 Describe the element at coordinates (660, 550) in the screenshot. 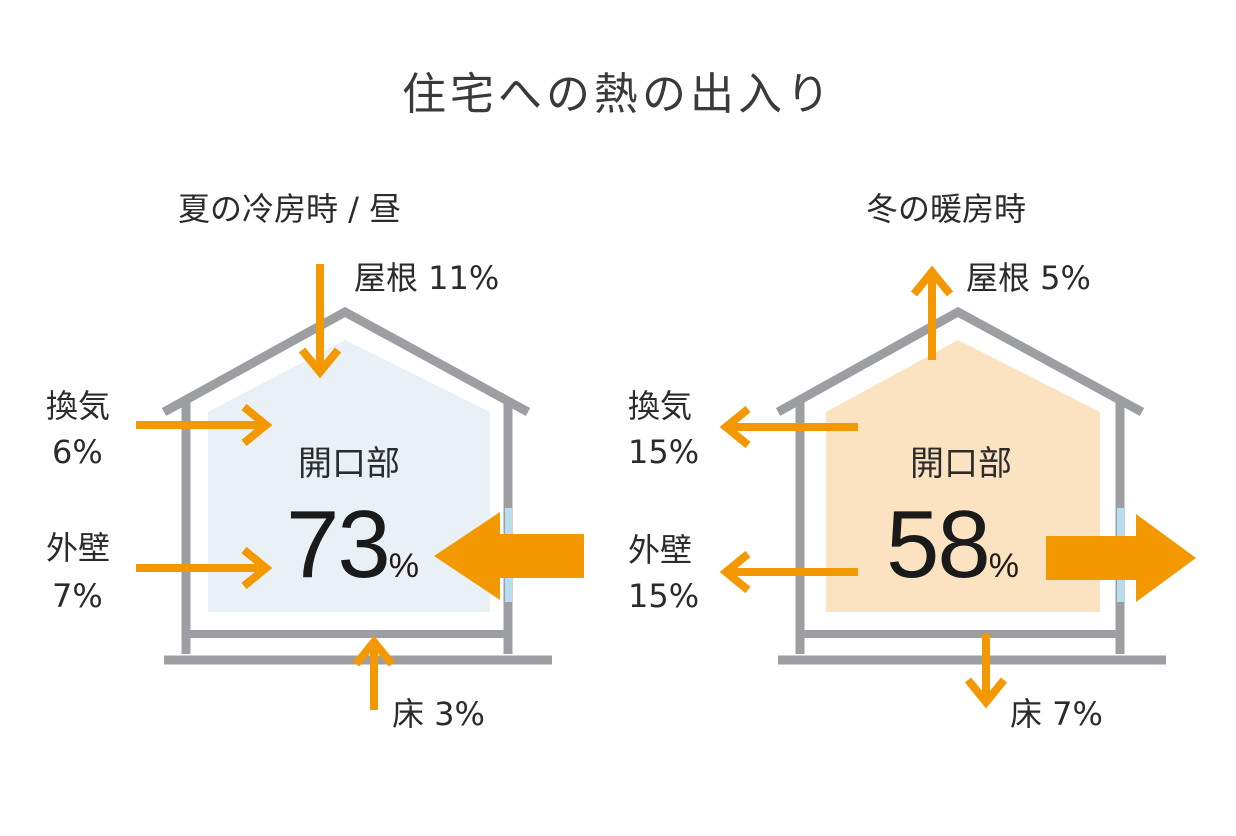

I see `winter-wall-label: 外壁` at that location.